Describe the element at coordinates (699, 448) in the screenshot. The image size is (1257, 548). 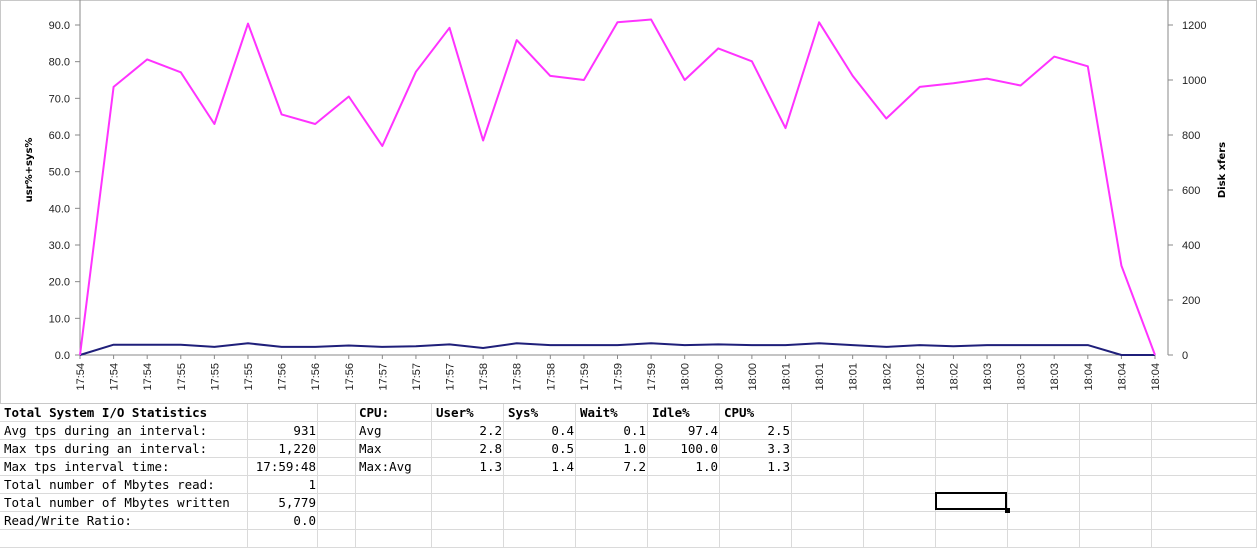
I see `cpu-value: 100.0` at that location.